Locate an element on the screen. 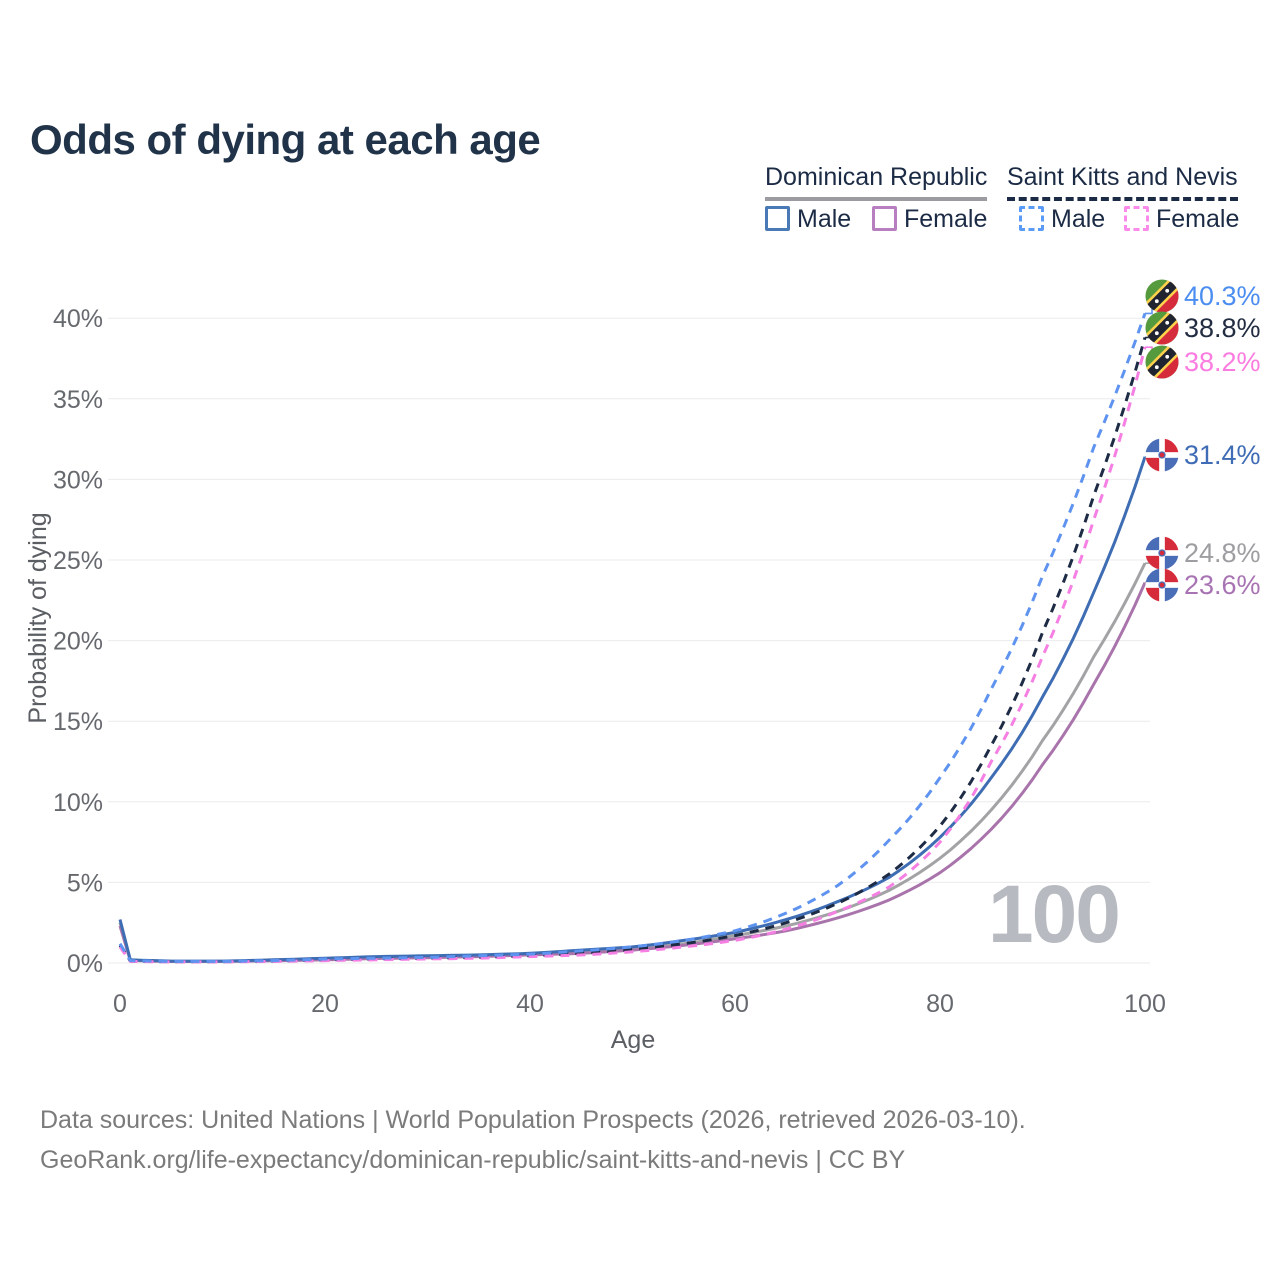  y-axis-tick-label: 0% is located at coordinates (85, 964).